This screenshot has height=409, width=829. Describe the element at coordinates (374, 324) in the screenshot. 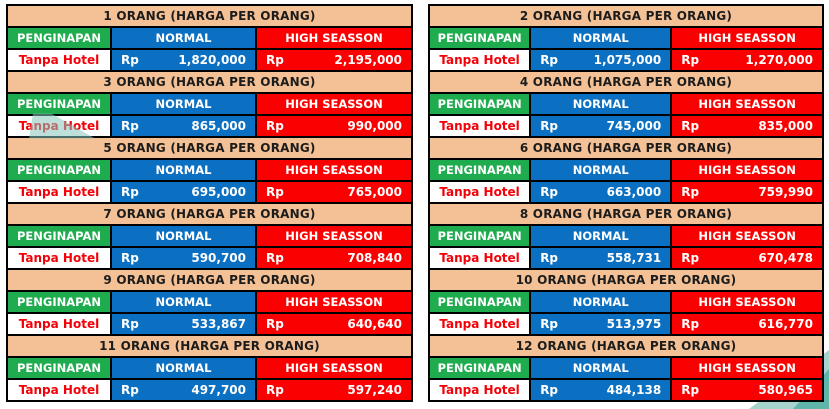

I see `high-price-value: 640,640` at that location.